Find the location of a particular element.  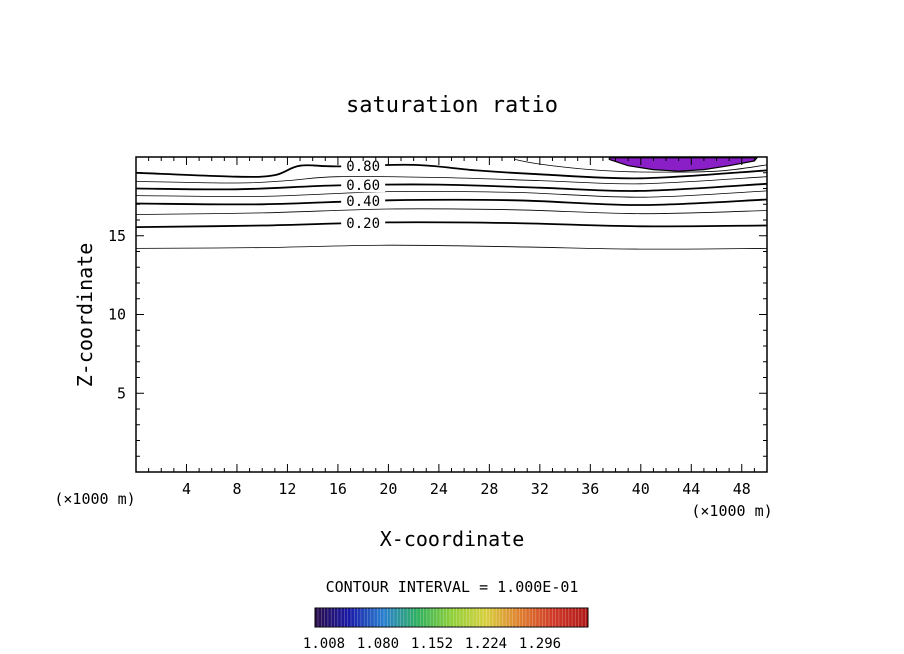

contour-label: 0.80 is located at coordinates (363, 167).